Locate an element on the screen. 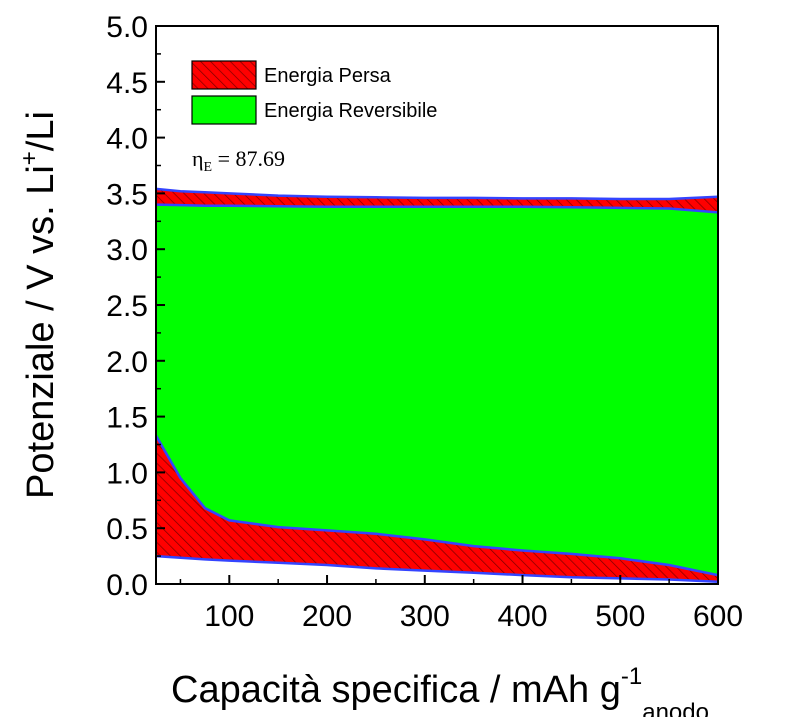  x-tick-label: 100 is located at coordinates (229, 616).